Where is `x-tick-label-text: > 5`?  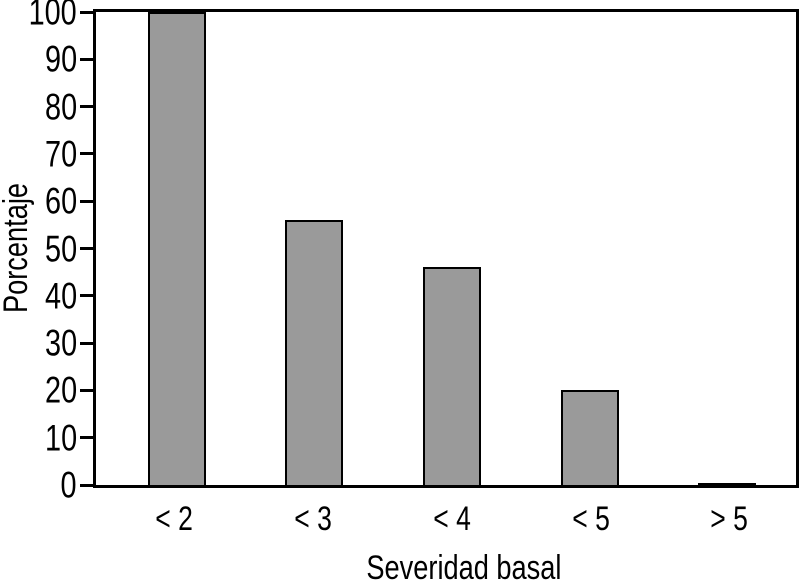 x-tick-label-text: > 5 is located at coordinates (729, 519).